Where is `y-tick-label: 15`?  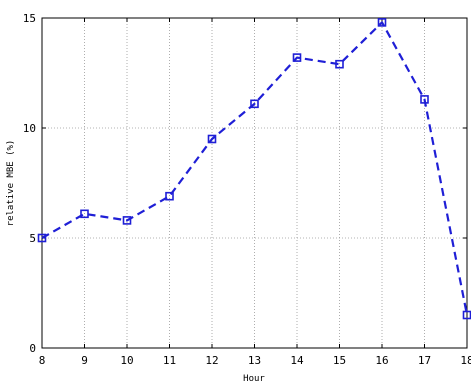
y-tick-label: 15 is located at coordinates (29, 18).